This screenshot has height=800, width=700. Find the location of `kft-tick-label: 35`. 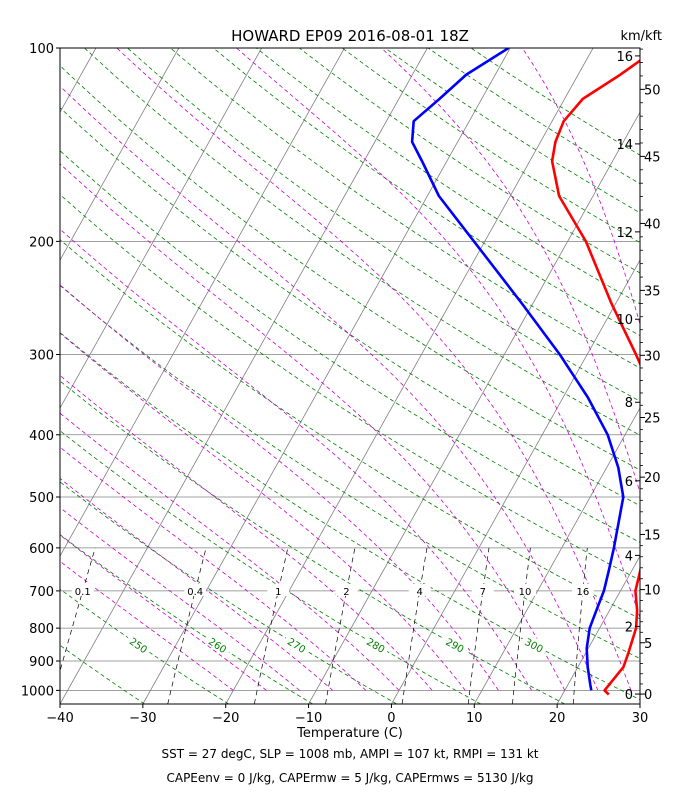

kft-tick-label: 35 is located at coordinates (652, 291).